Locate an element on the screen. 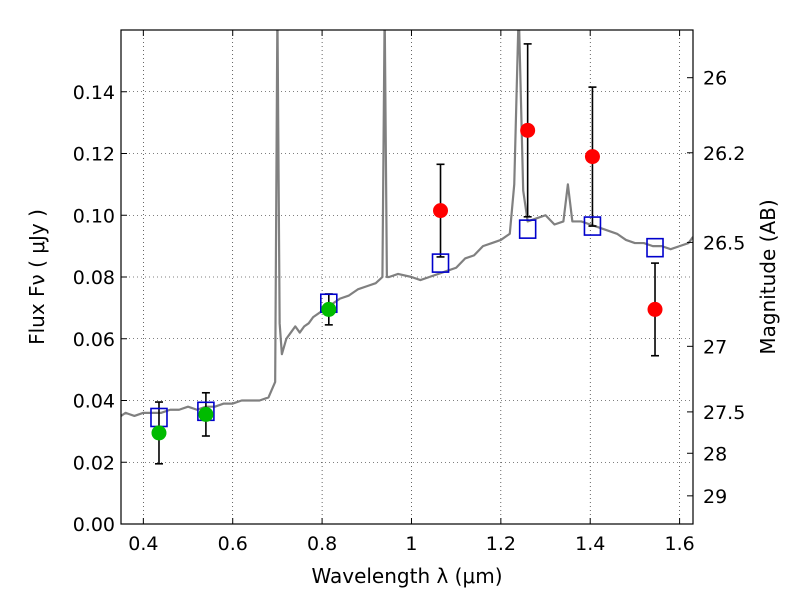  y-tick-label: 0.06 is located at coordinates (94, 340).